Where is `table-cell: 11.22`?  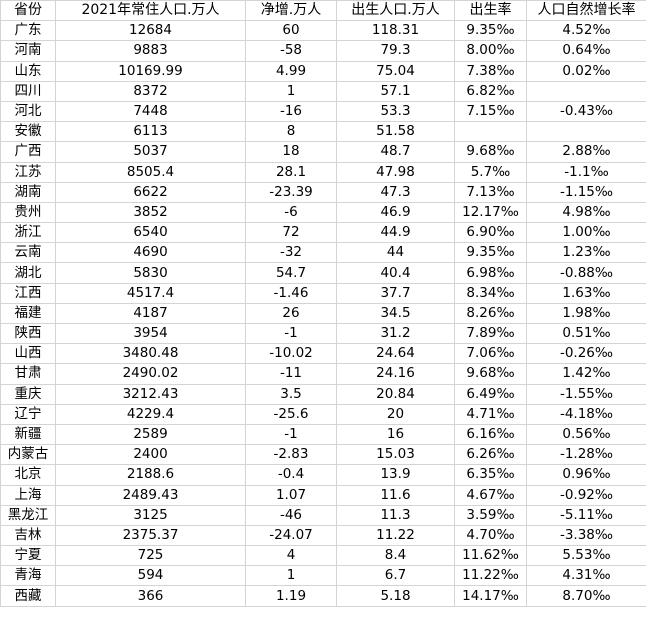 table-cell: 11.22 is located at coordinates (395, 535).